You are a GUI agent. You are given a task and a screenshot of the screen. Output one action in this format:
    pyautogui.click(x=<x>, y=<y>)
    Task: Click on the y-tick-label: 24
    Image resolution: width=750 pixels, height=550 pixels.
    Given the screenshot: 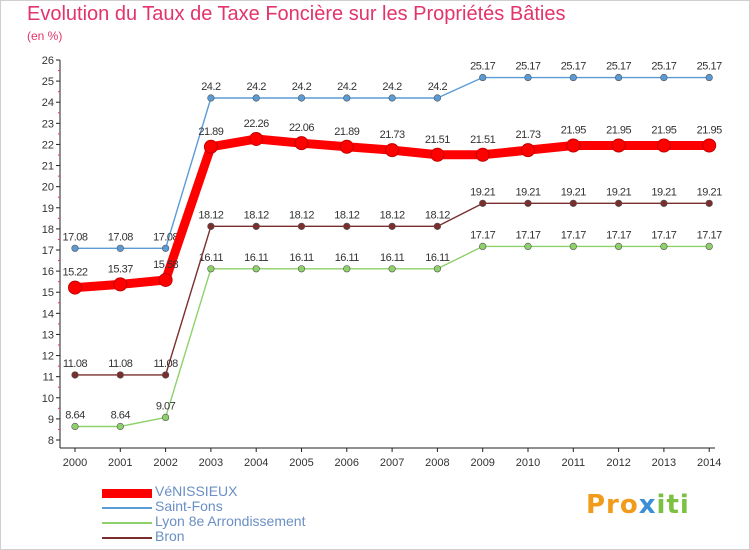 What is the action you would take?
    pyautogui.click(x=48, y=103)
    